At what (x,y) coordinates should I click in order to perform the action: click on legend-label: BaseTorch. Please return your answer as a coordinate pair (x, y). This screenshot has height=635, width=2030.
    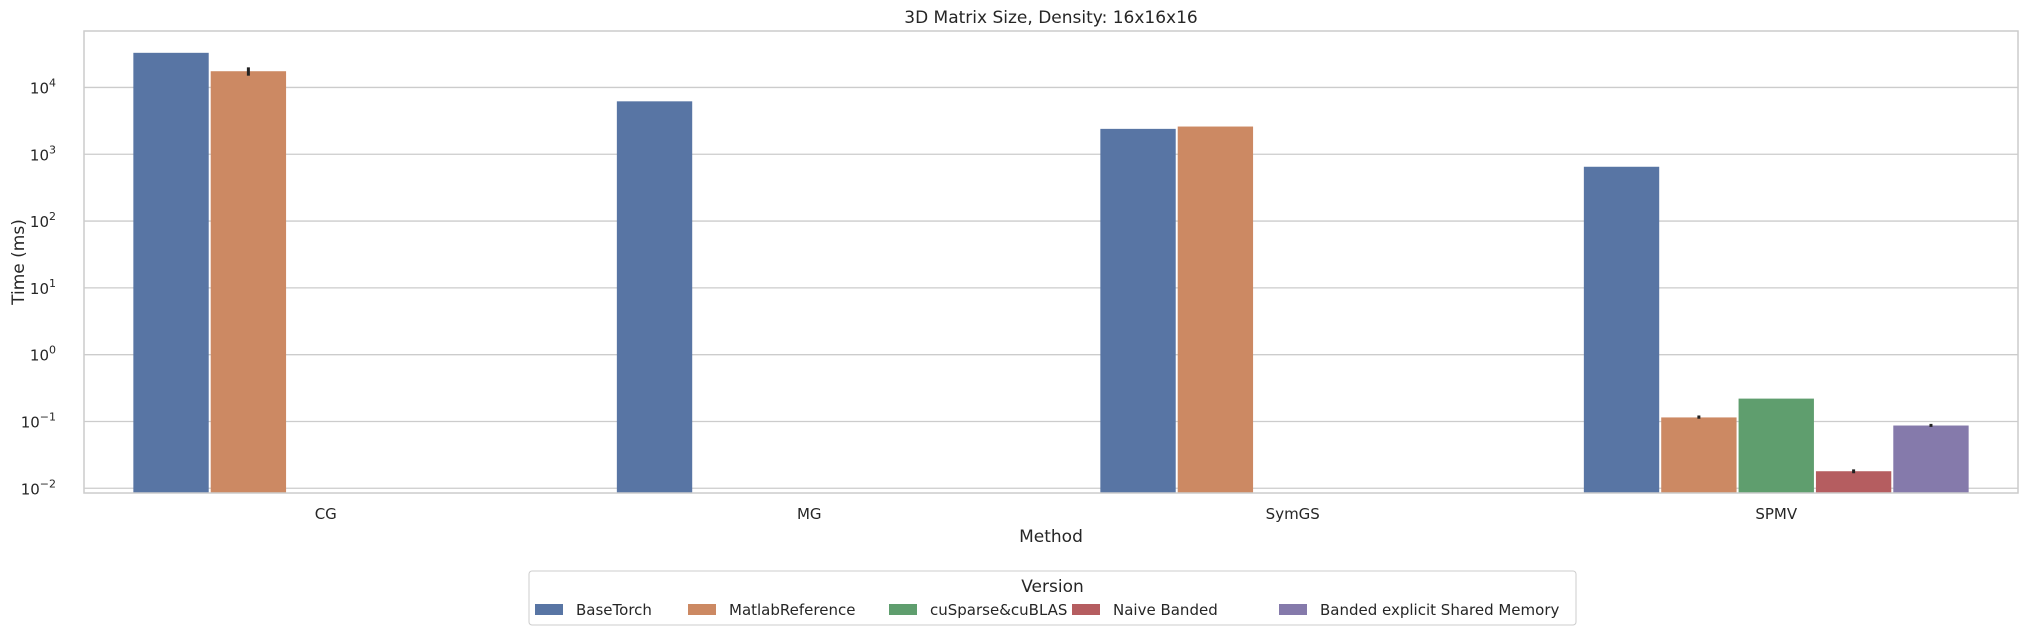
    Looking at the image, I should click on (614, 610).